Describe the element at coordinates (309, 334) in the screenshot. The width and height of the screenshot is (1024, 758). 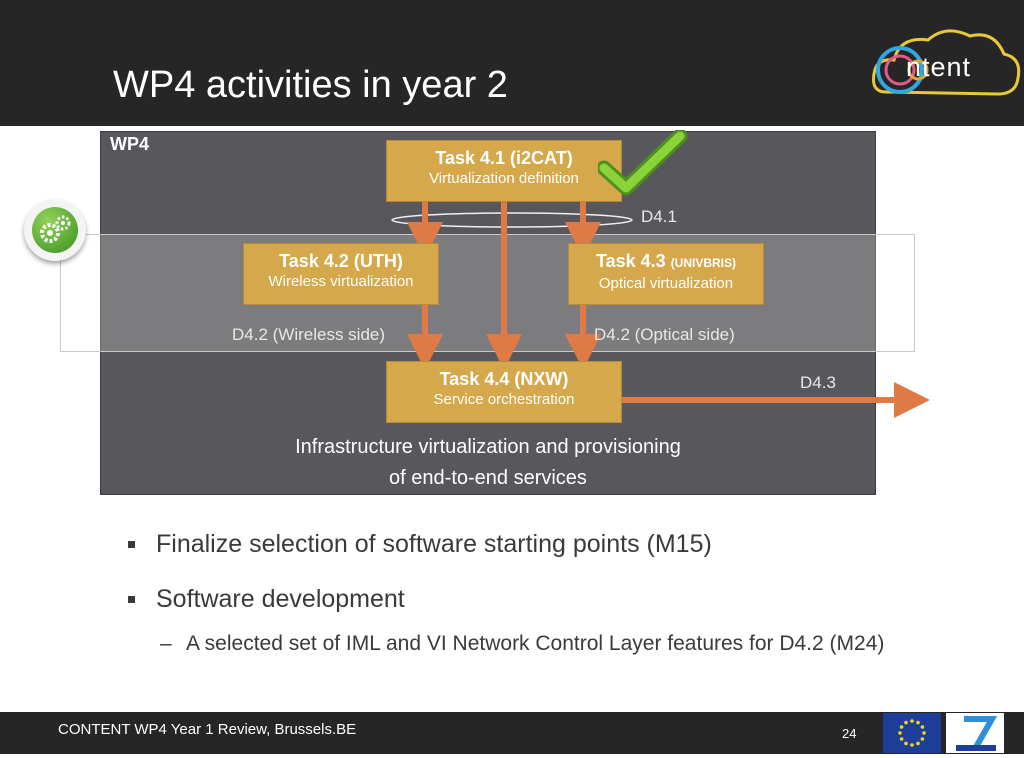
I see `d42-wireless-label: D4.2 (Wireless side)` at that location.